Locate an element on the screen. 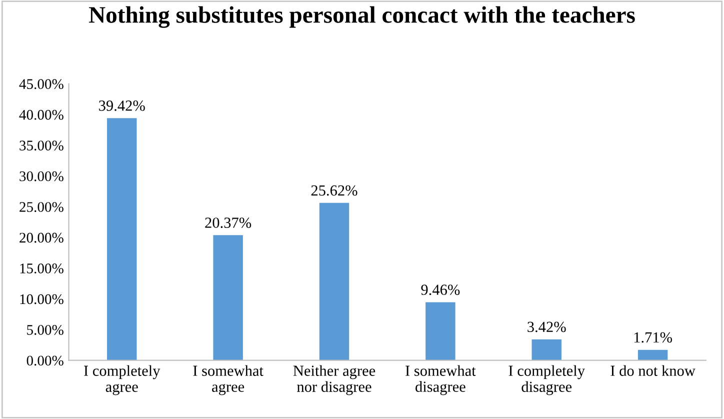  y-tick-label: 25.00% is located at coordinates (42, 207).